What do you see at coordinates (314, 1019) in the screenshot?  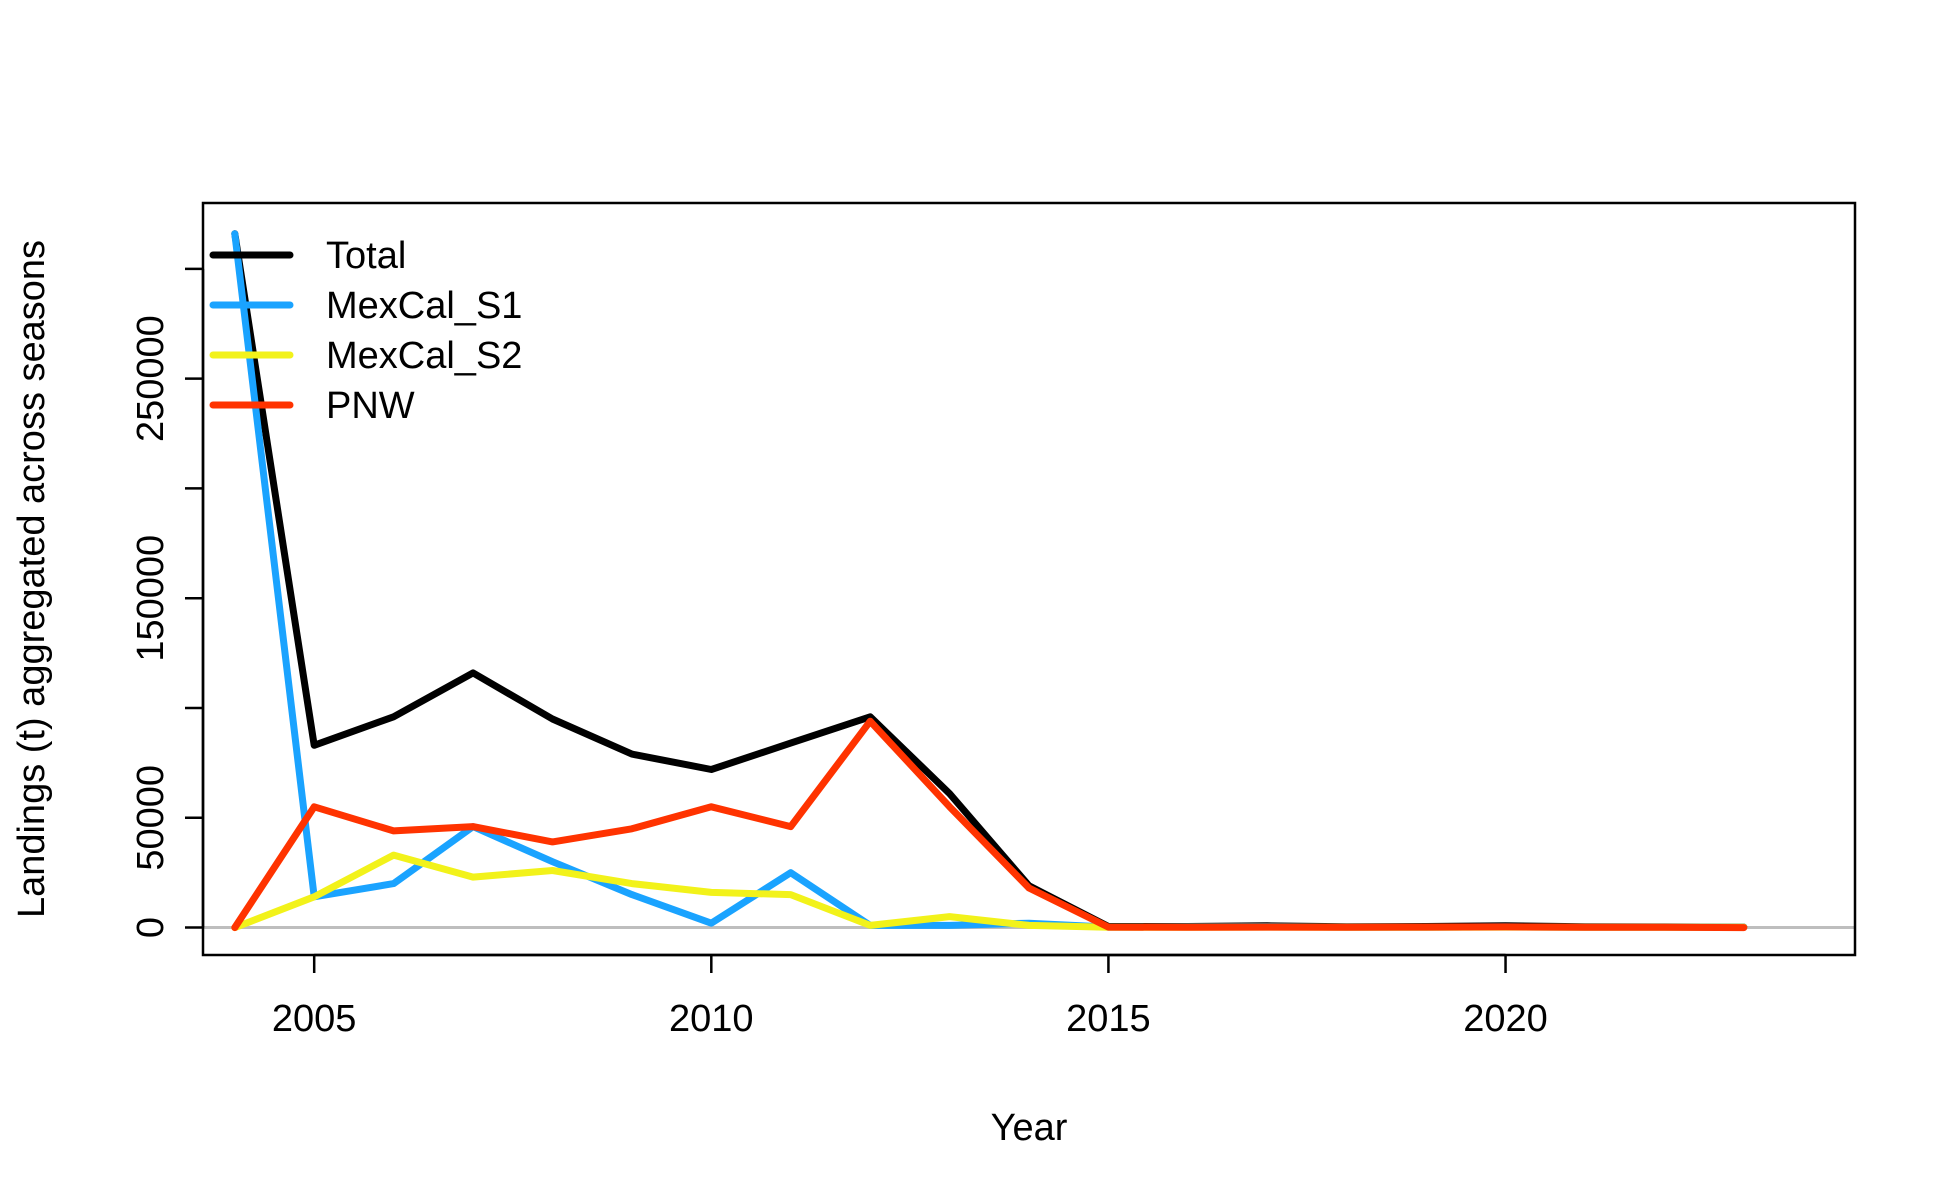 I see `x-tick-label: 2005` at bounding box center [314, 1019].